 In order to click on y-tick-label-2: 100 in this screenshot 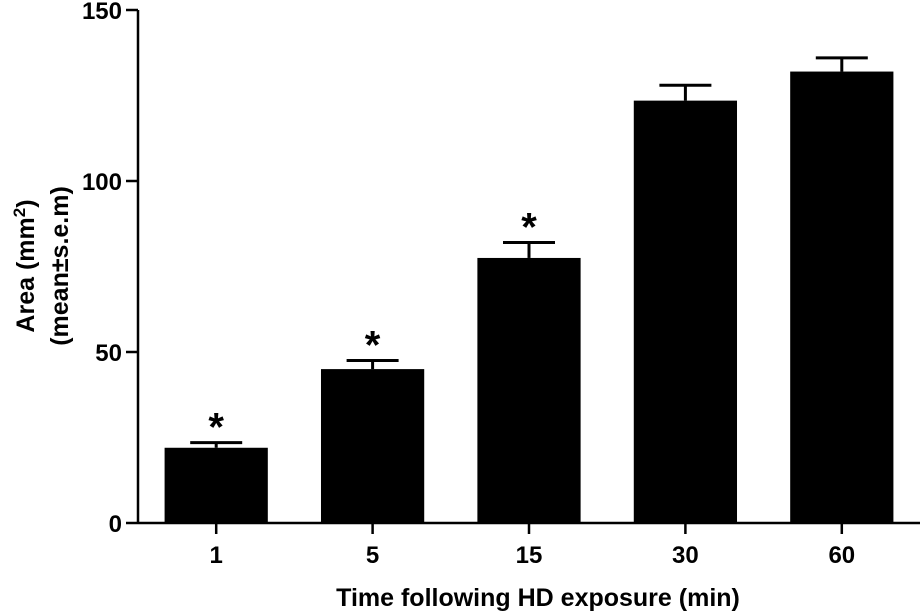, I will do `click(102, 182)`.